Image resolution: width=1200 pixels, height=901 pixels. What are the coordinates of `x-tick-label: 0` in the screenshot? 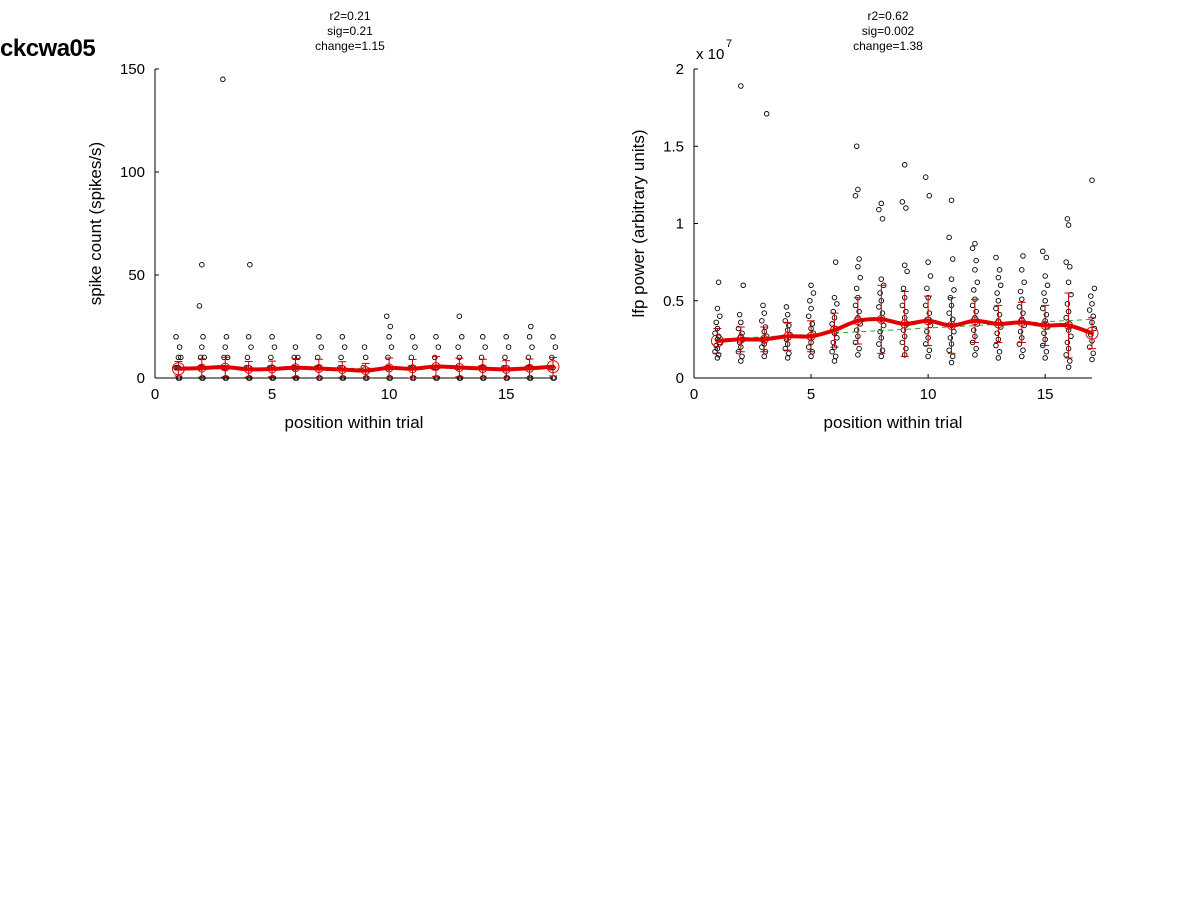 It's located at (155, 394).